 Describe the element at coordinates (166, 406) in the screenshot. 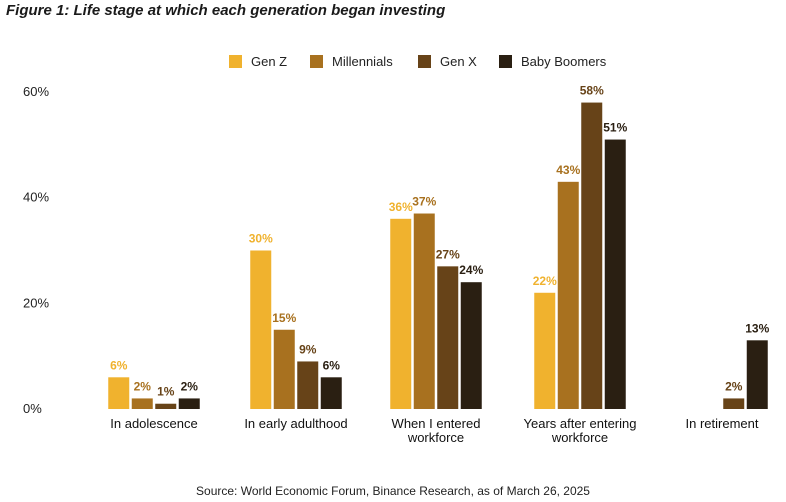

I see `bar-gen-x-in-adolescence` at that location.